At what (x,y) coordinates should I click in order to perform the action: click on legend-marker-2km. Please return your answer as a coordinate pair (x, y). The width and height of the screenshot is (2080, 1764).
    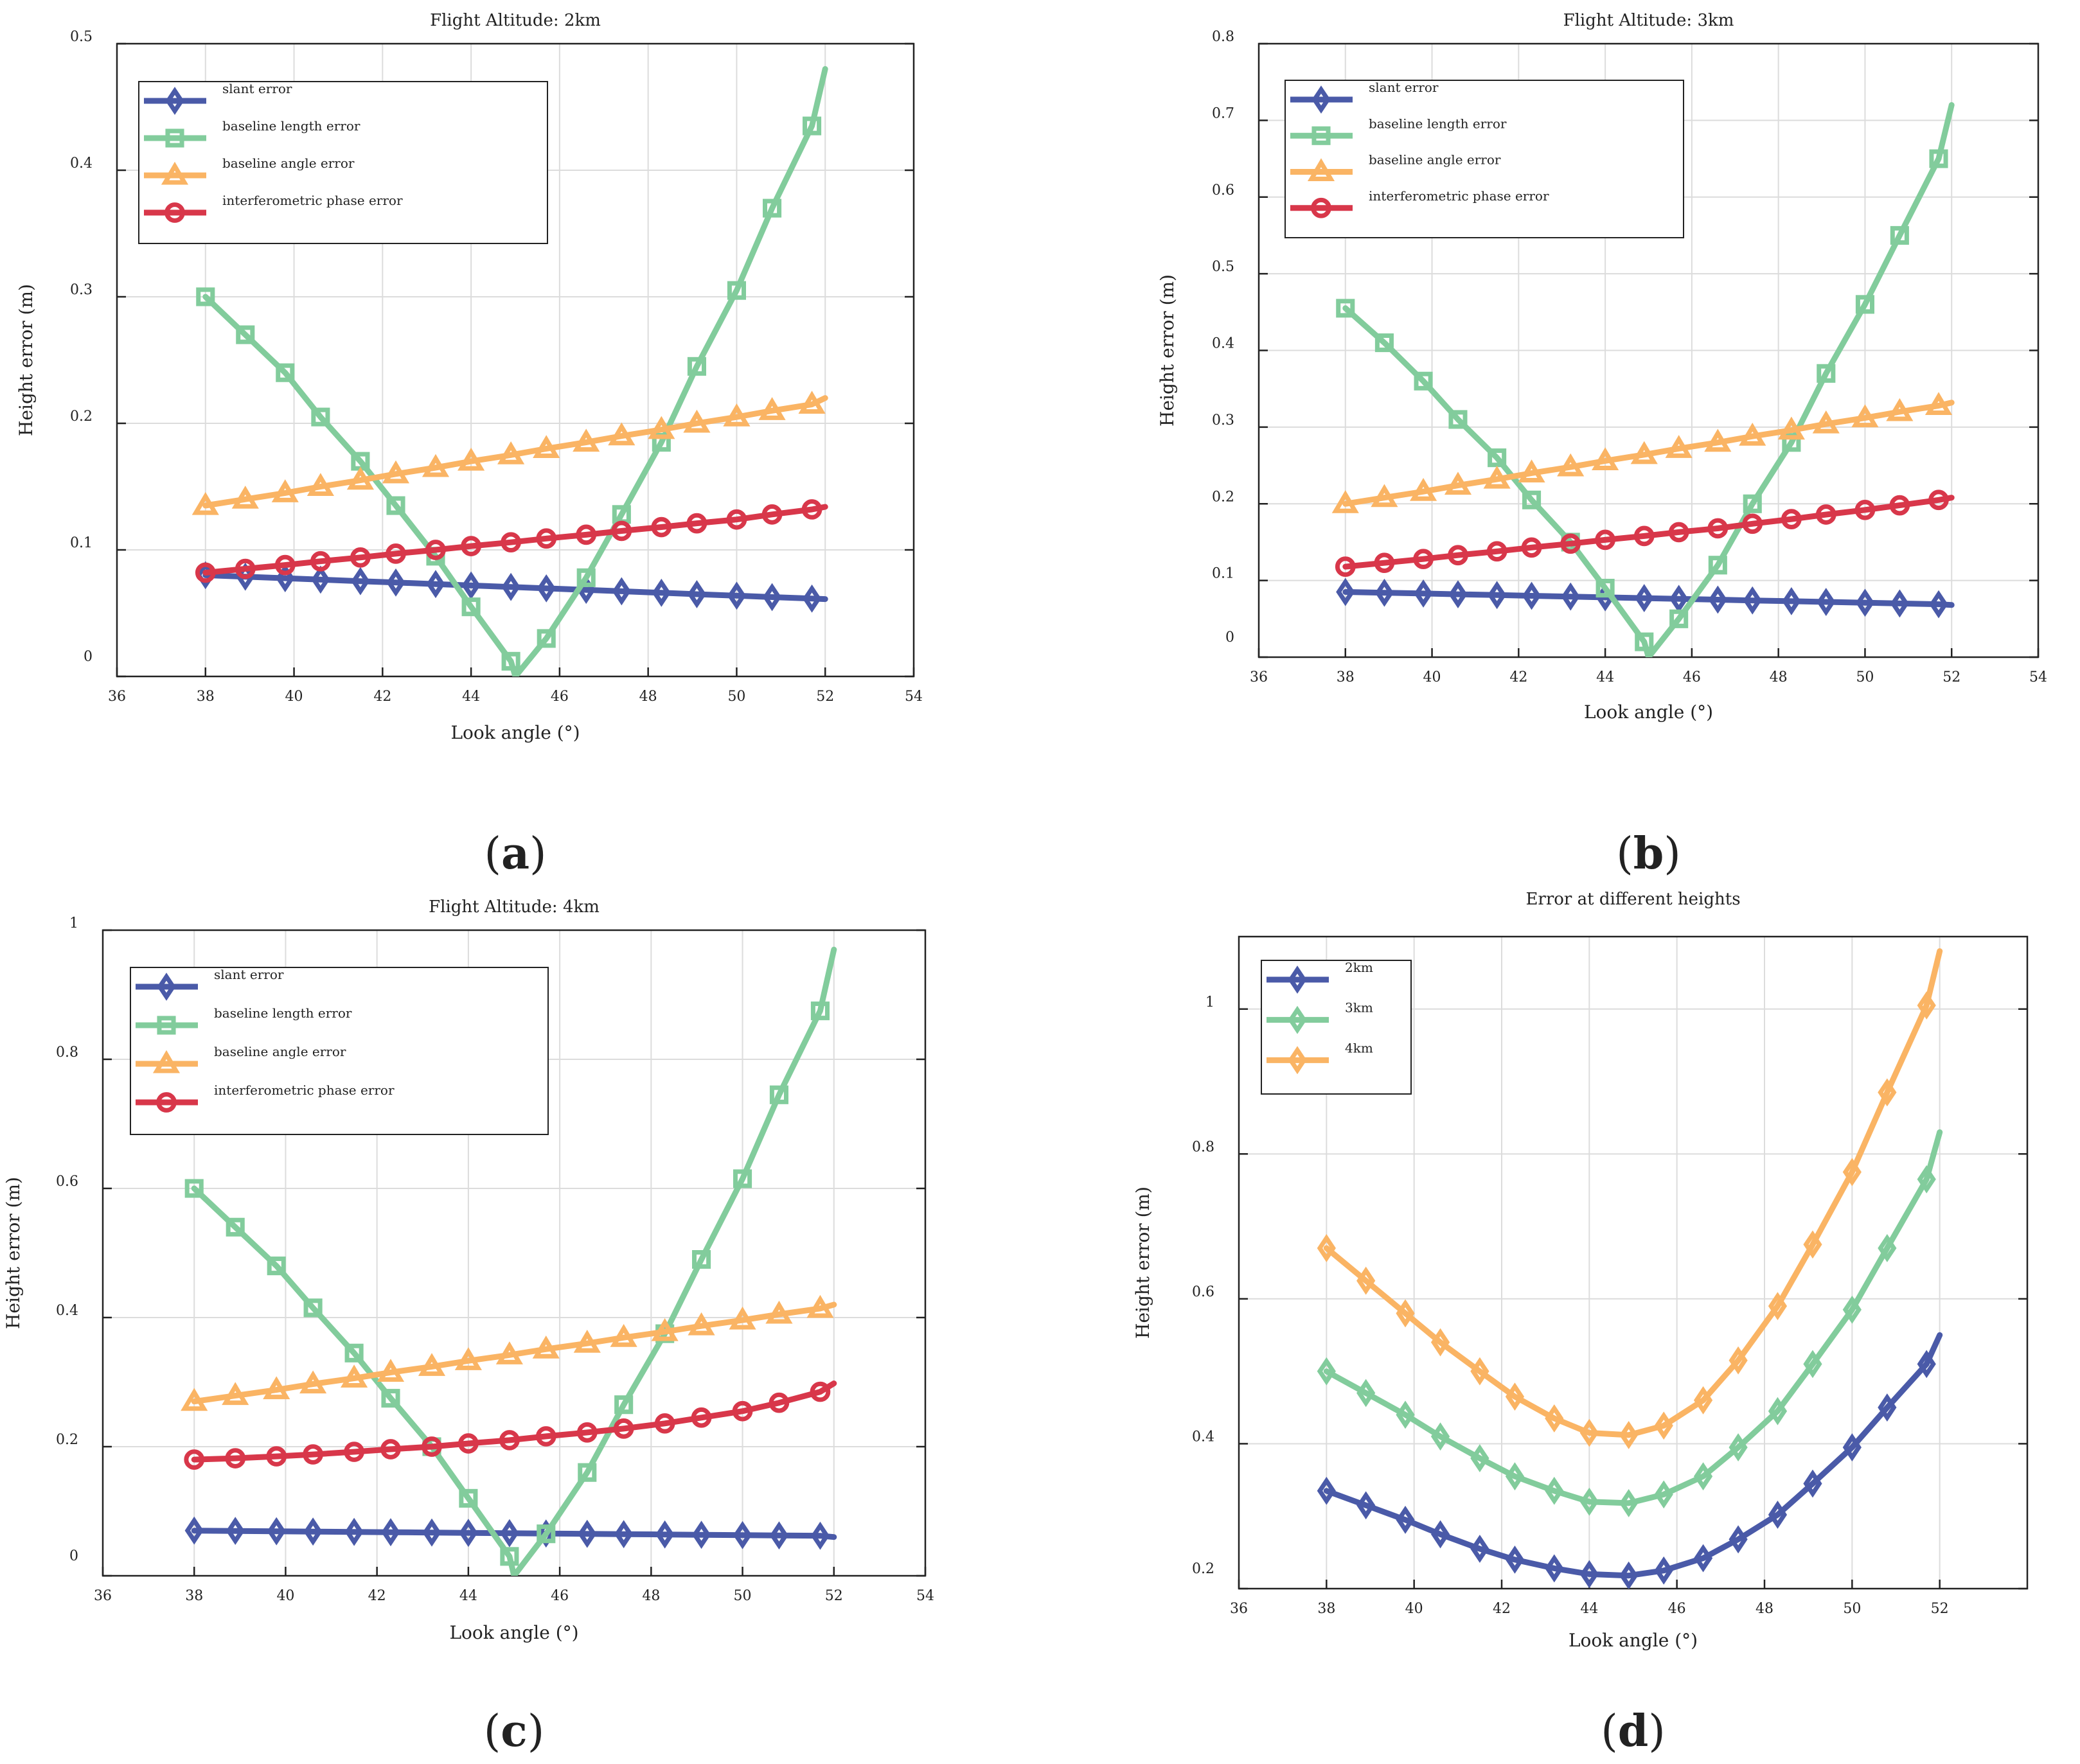
    Looking at the image, I should click on (1297, 980).